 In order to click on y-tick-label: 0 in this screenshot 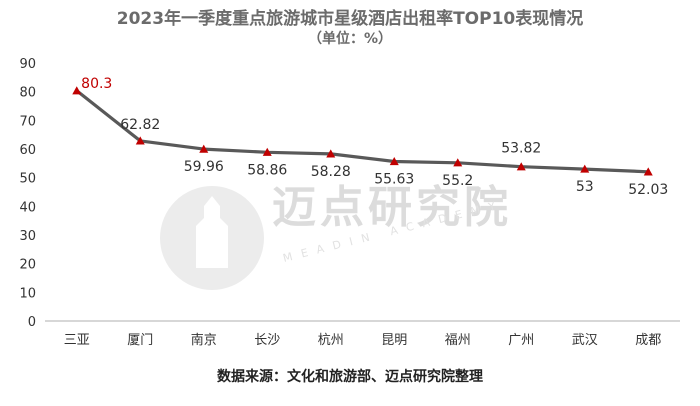, I will do `click(32, 322)`.